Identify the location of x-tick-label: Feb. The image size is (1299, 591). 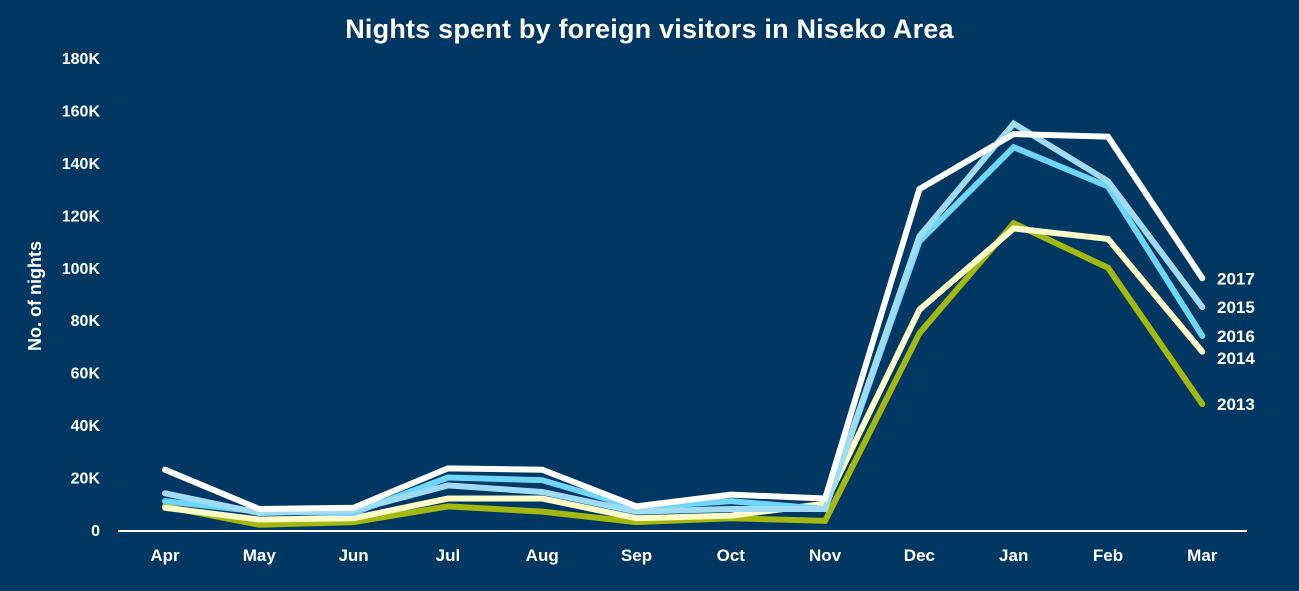
(1108, 555).